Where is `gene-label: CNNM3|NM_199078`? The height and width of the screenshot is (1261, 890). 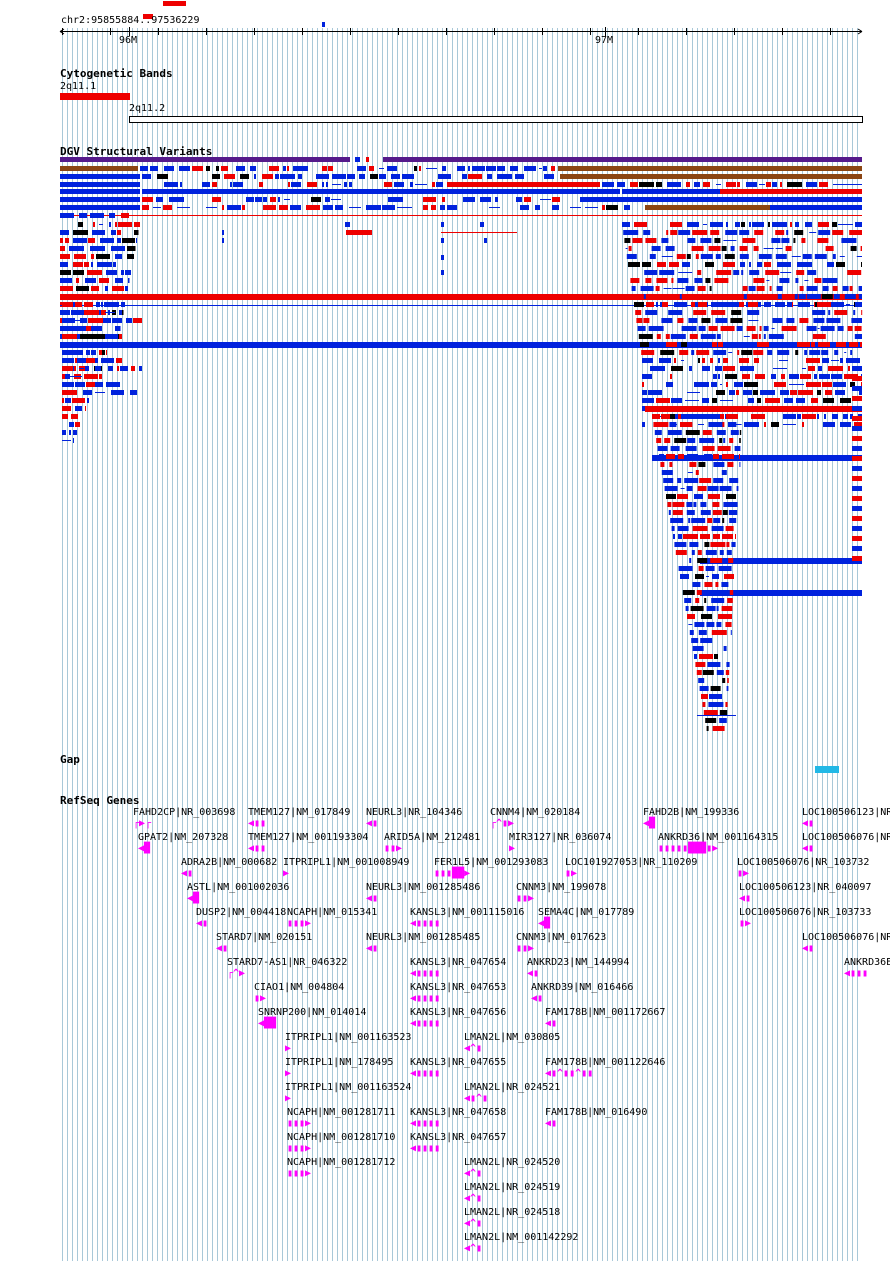 gene-label: CNNM3|NM_199078 is located at coordinates (561, 887).